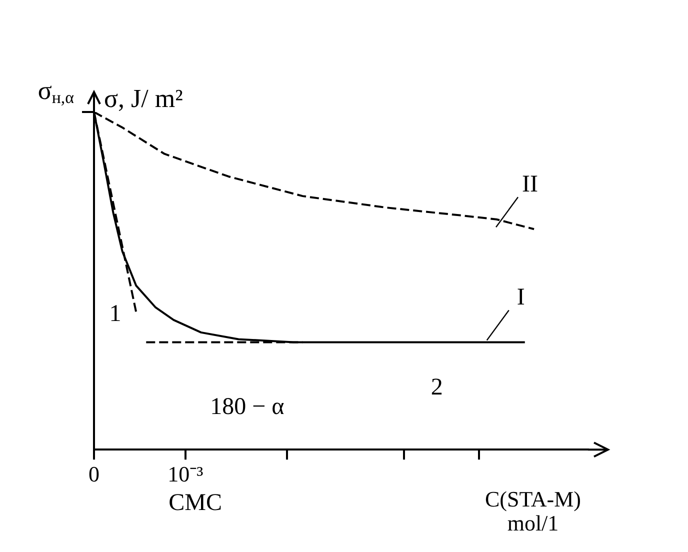  I want to click on x-tick-label: 0, so click(94, 474).